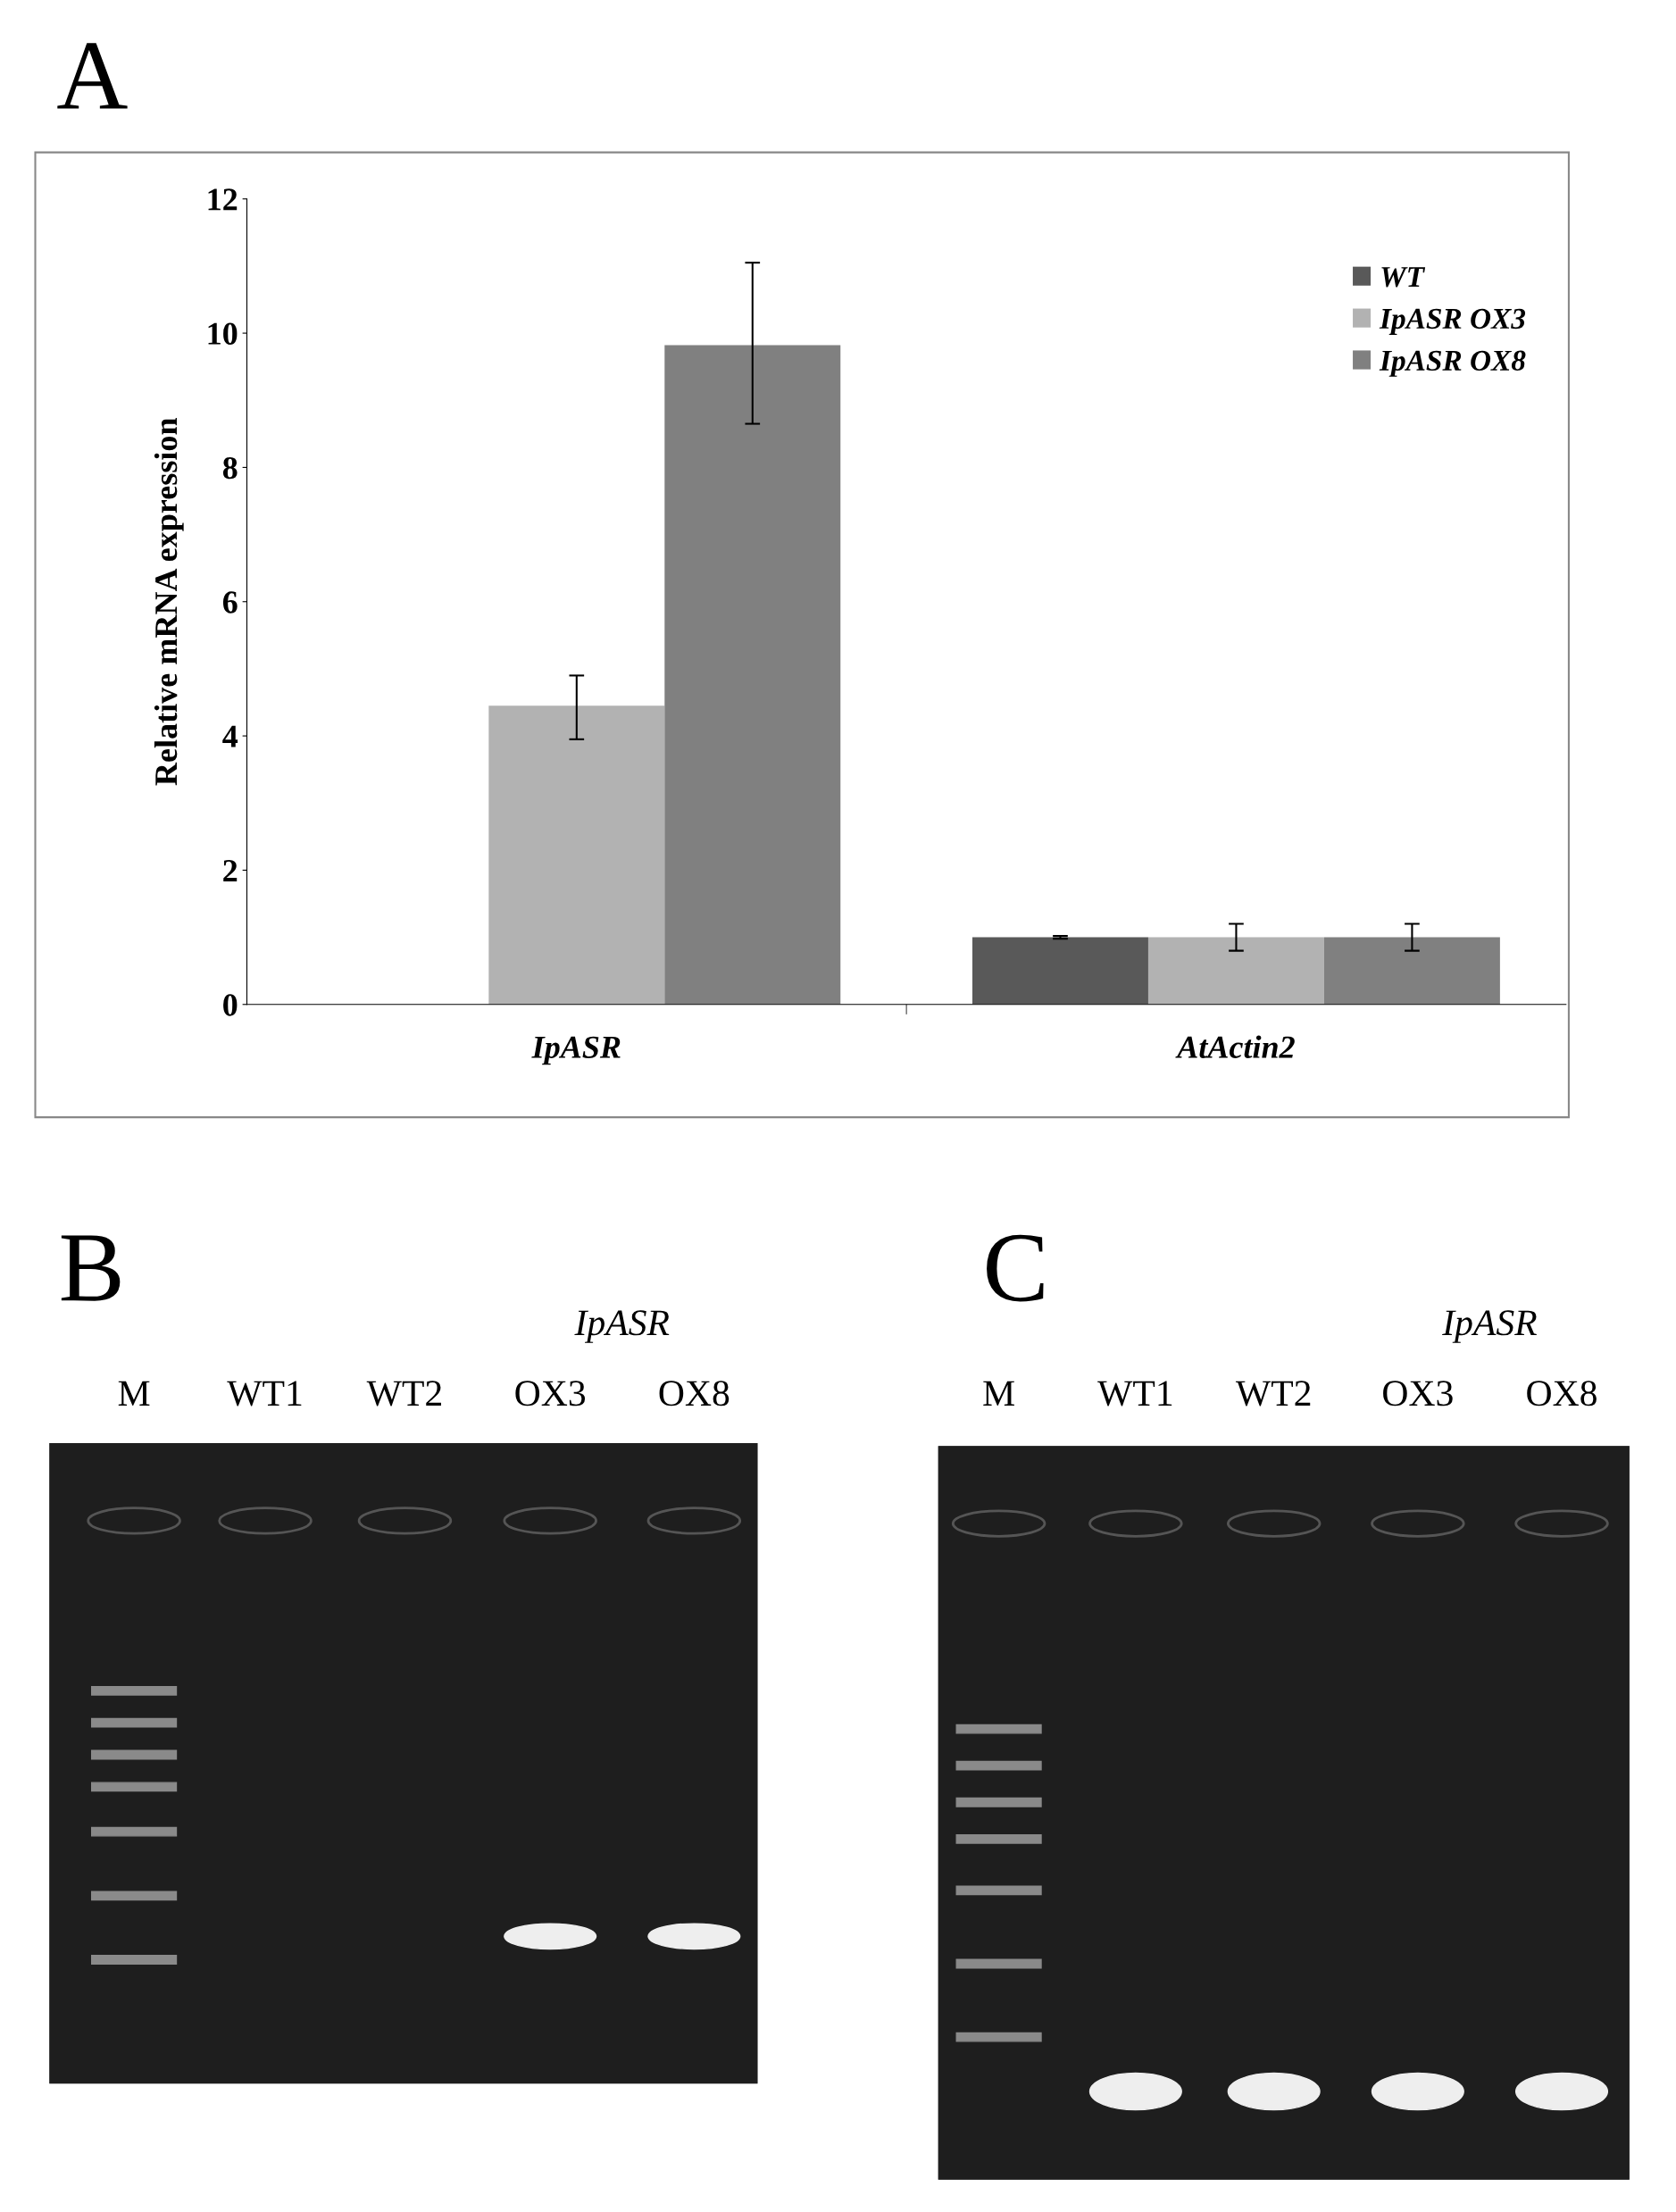 The width and height of the screenshot is (1676, 2212). What do you see at coordinates (223, 199) in the screenshot?
I see `y-tick-label: 12` at bounding box center [223, 199].